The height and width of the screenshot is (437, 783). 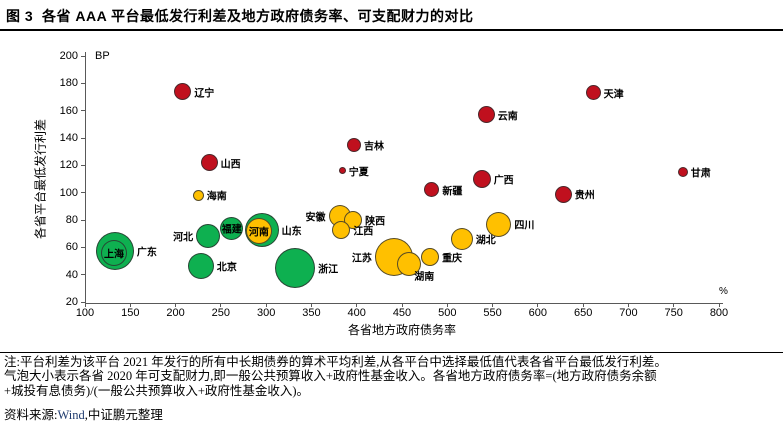 What do you see at coordinates (71, 415) in the screenshot?
I see `source-wind: Wind` at bounding box center [71, 415].